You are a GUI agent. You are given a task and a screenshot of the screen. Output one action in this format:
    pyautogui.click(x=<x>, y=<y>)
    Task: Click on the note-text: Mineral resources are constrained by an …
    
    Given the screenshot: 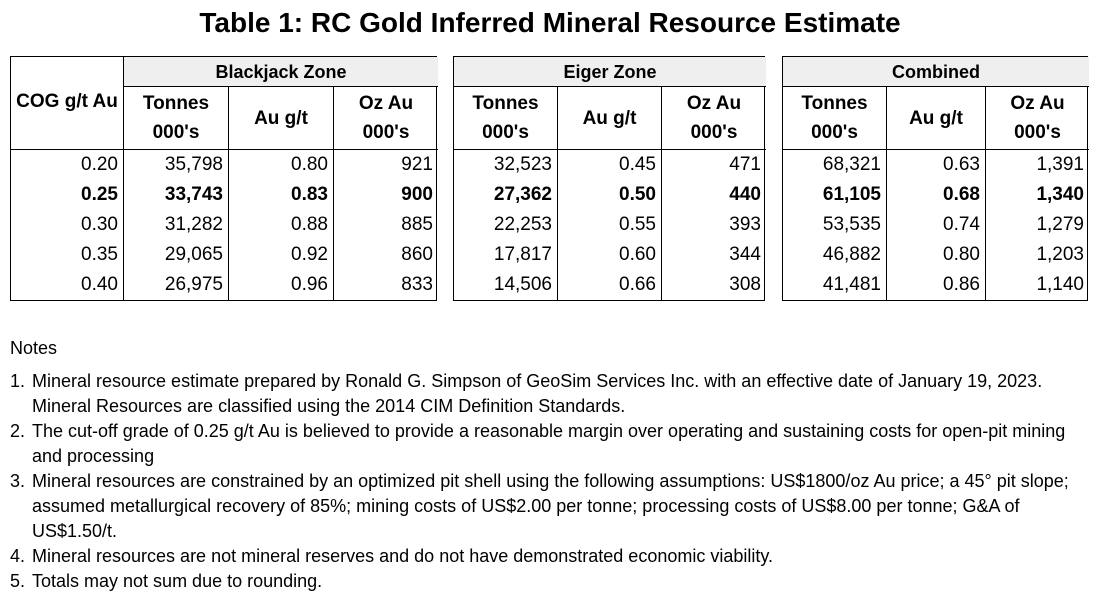 What is the action you would take?
    pyautogui.click(x=550, y=506)
    